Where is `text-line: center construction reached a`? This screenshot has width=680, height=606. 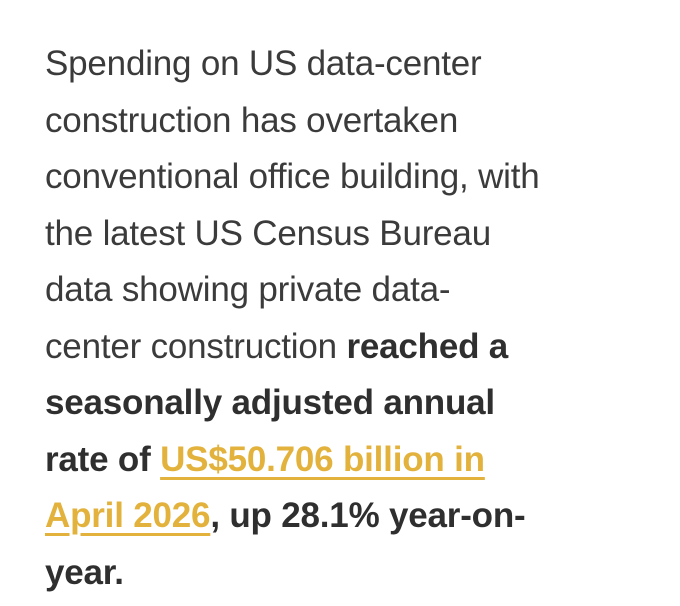
text-line: center construction reached a is located at coordinates (355, 347).